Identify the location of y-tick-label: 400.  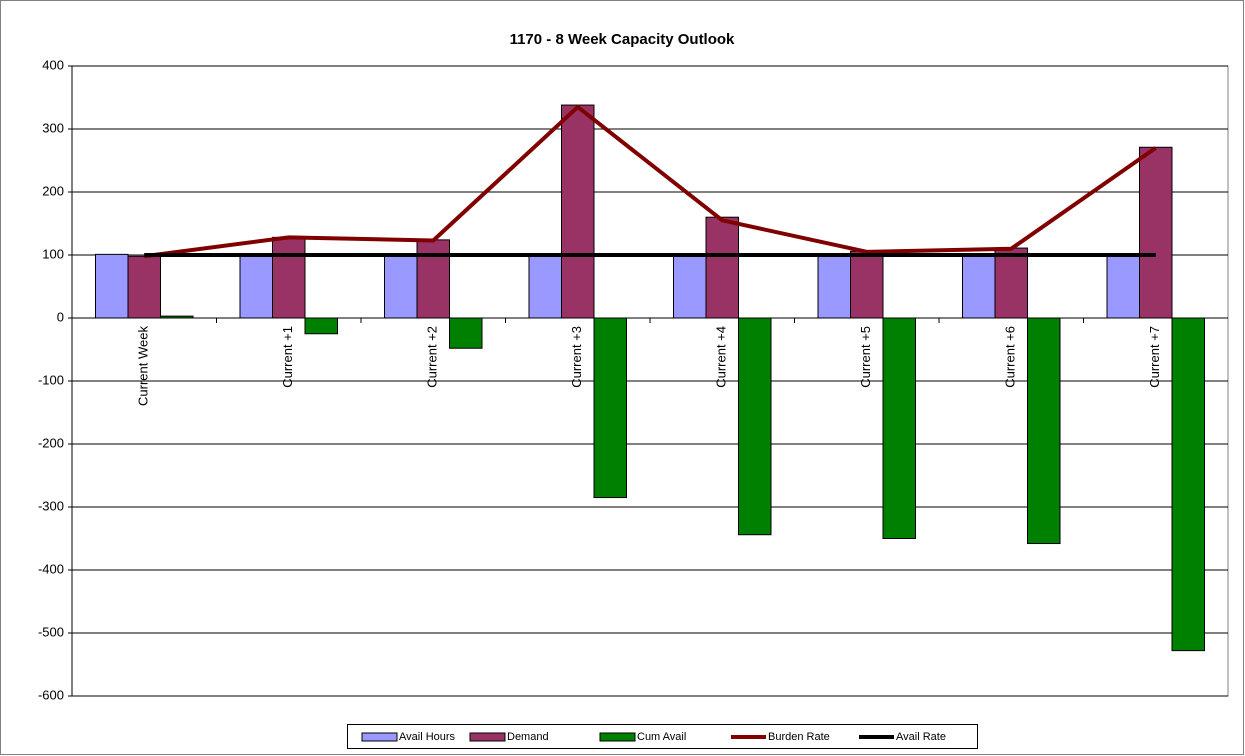
(53, 64).